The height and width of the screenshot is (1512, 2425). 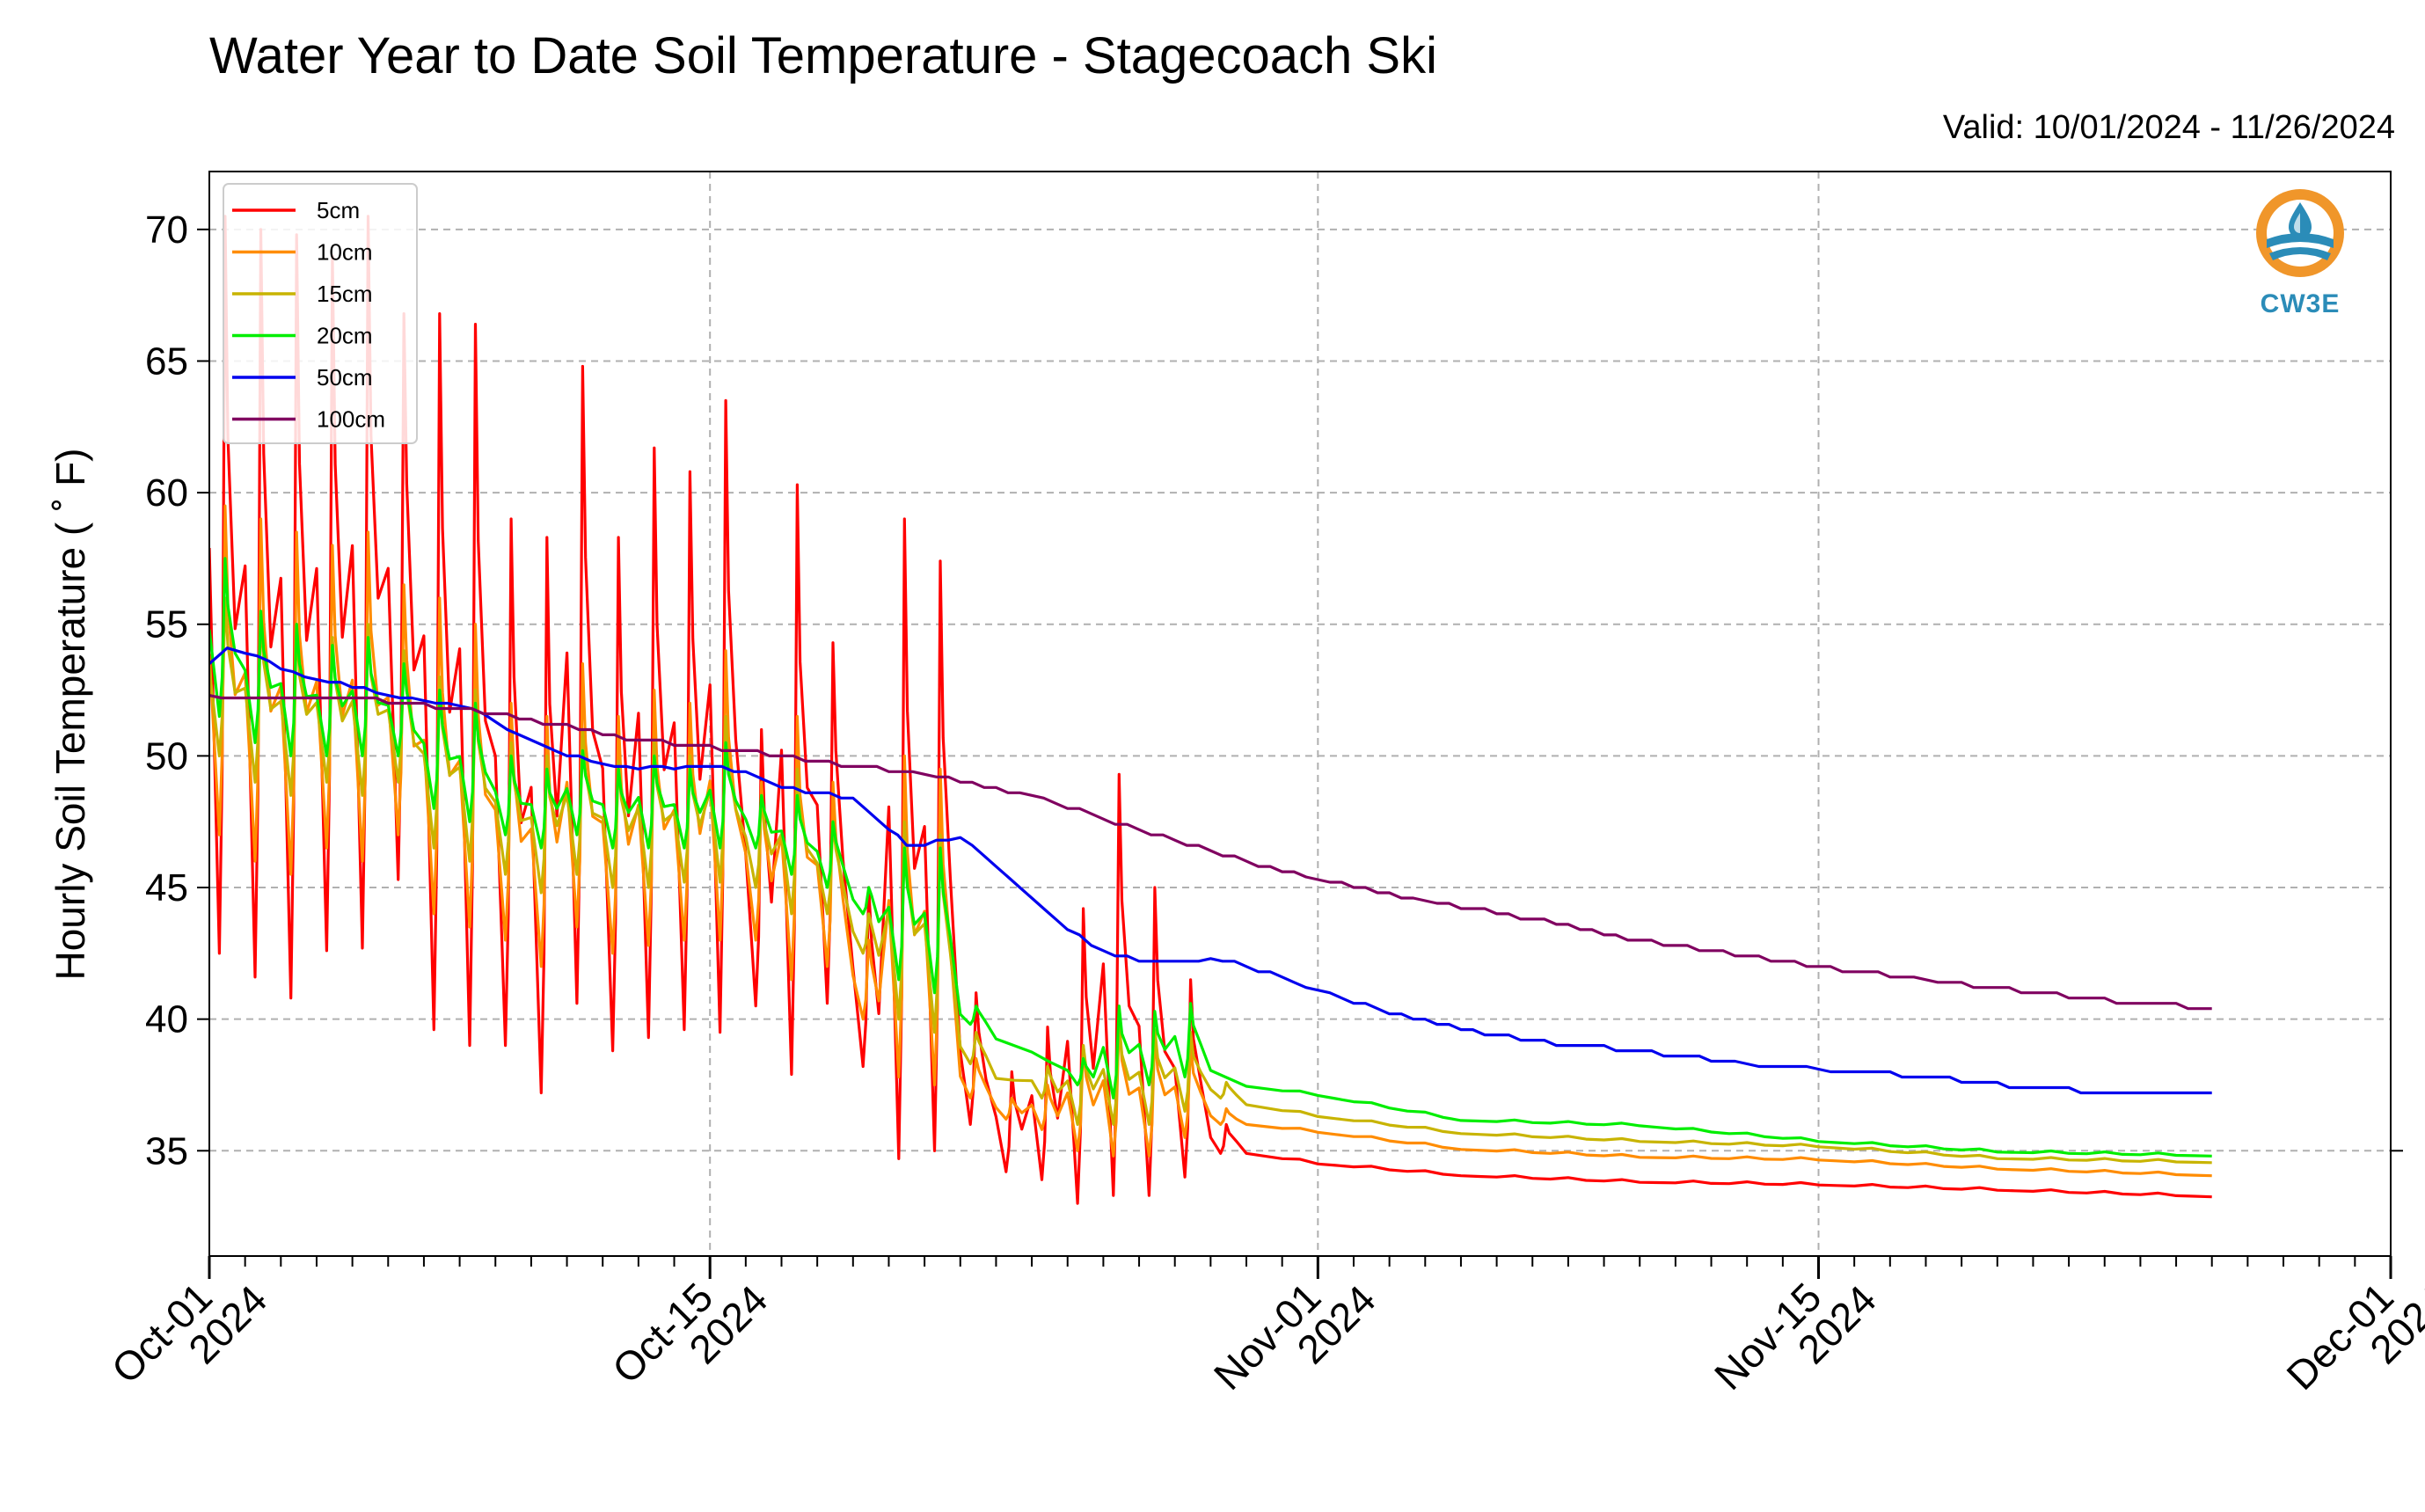 I want to click on y-tick-label: 50, so click(x=166, y=756).